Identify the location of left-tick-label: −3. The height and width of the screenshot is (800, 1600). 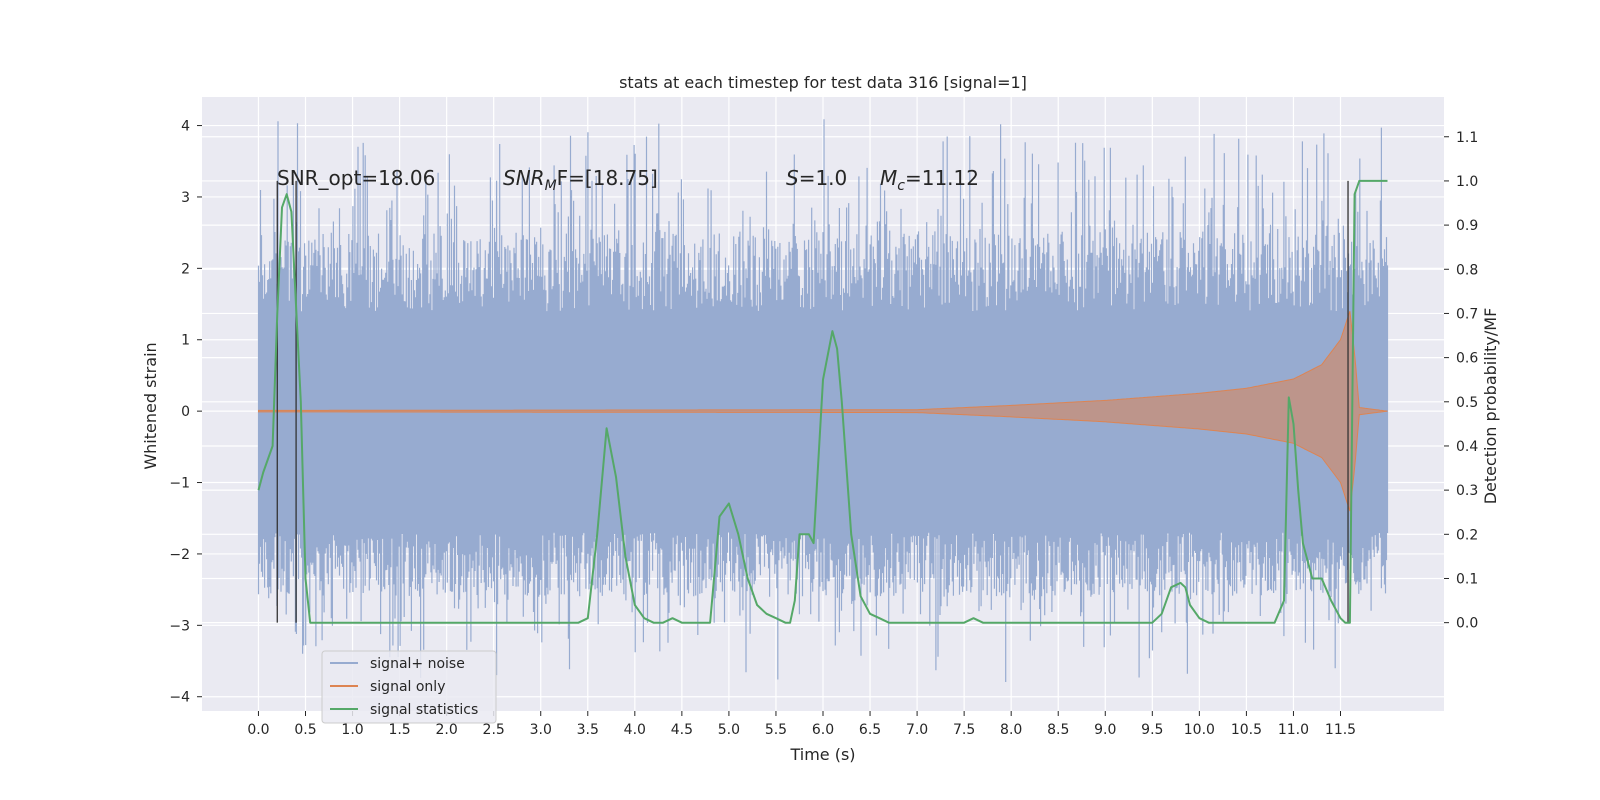
(179, 626).